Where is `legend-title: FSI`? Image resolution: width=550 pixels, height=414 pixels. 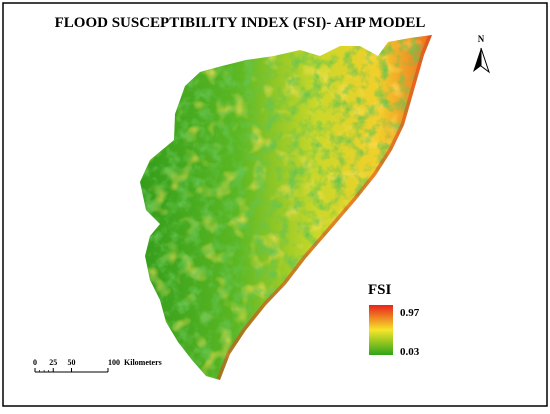 legend-title: FSI is located at coordinates (380, 290).